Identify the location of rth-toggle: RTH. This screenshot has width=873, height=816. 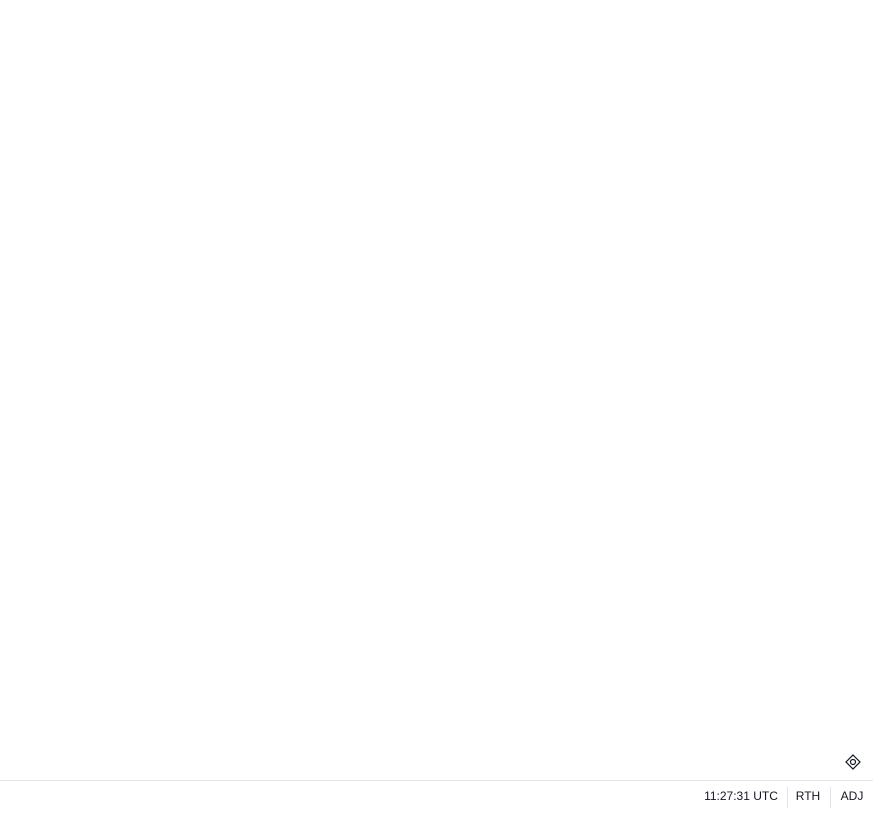
(808, 796).